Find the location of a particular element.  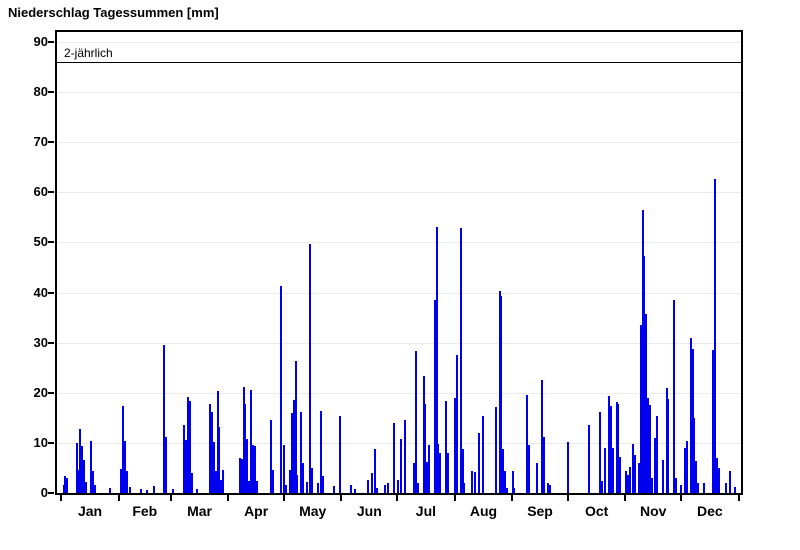

x-month-label: Jul is located at coordinates (426, 511).